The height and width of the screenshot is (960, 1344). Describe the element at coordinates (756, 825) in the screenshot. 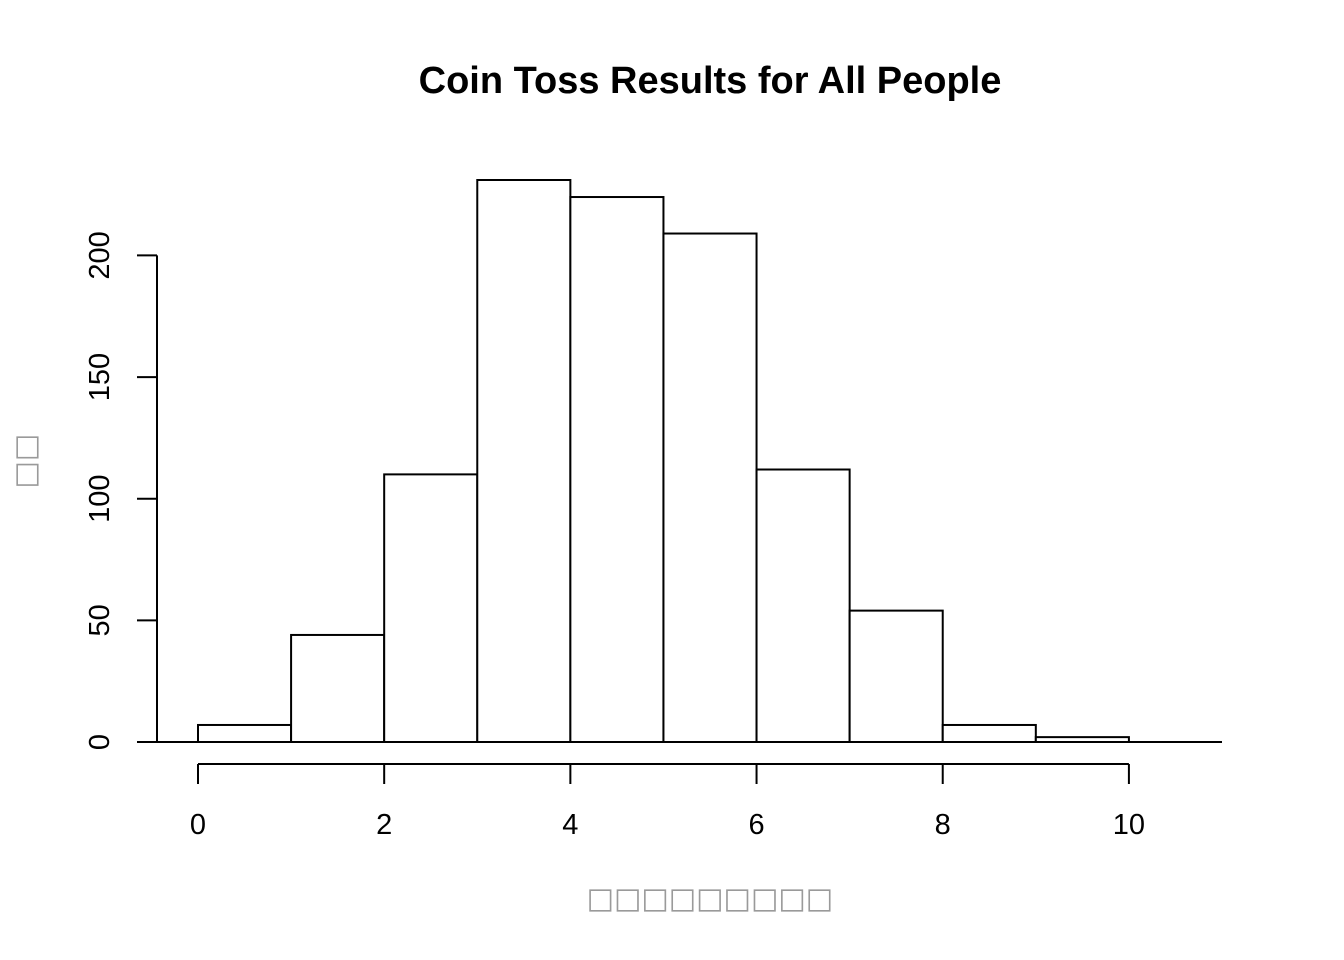

I see `x-tick-label-6: 6` at that location.